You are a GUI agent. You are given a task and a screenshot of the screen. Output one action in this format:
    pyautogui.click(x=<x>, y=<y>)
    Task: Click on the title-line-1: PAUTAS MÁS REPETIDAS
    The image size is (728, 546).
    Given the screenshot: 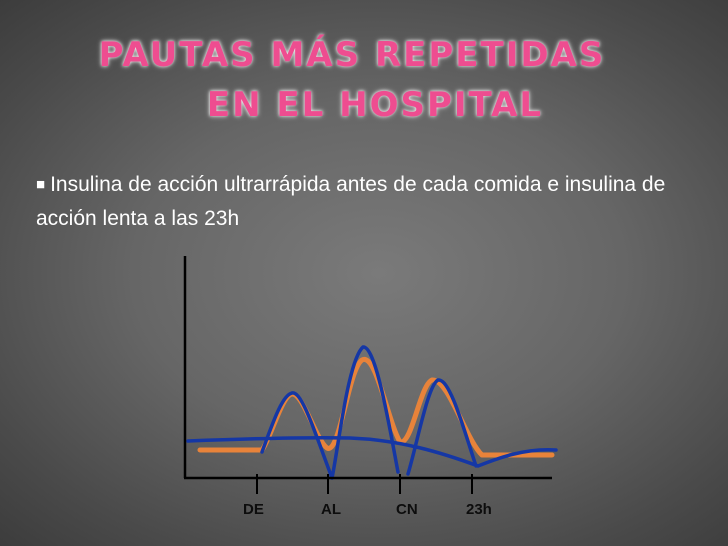 What is the action you would take?
    pyautogui.click(x=352, y=55)
    